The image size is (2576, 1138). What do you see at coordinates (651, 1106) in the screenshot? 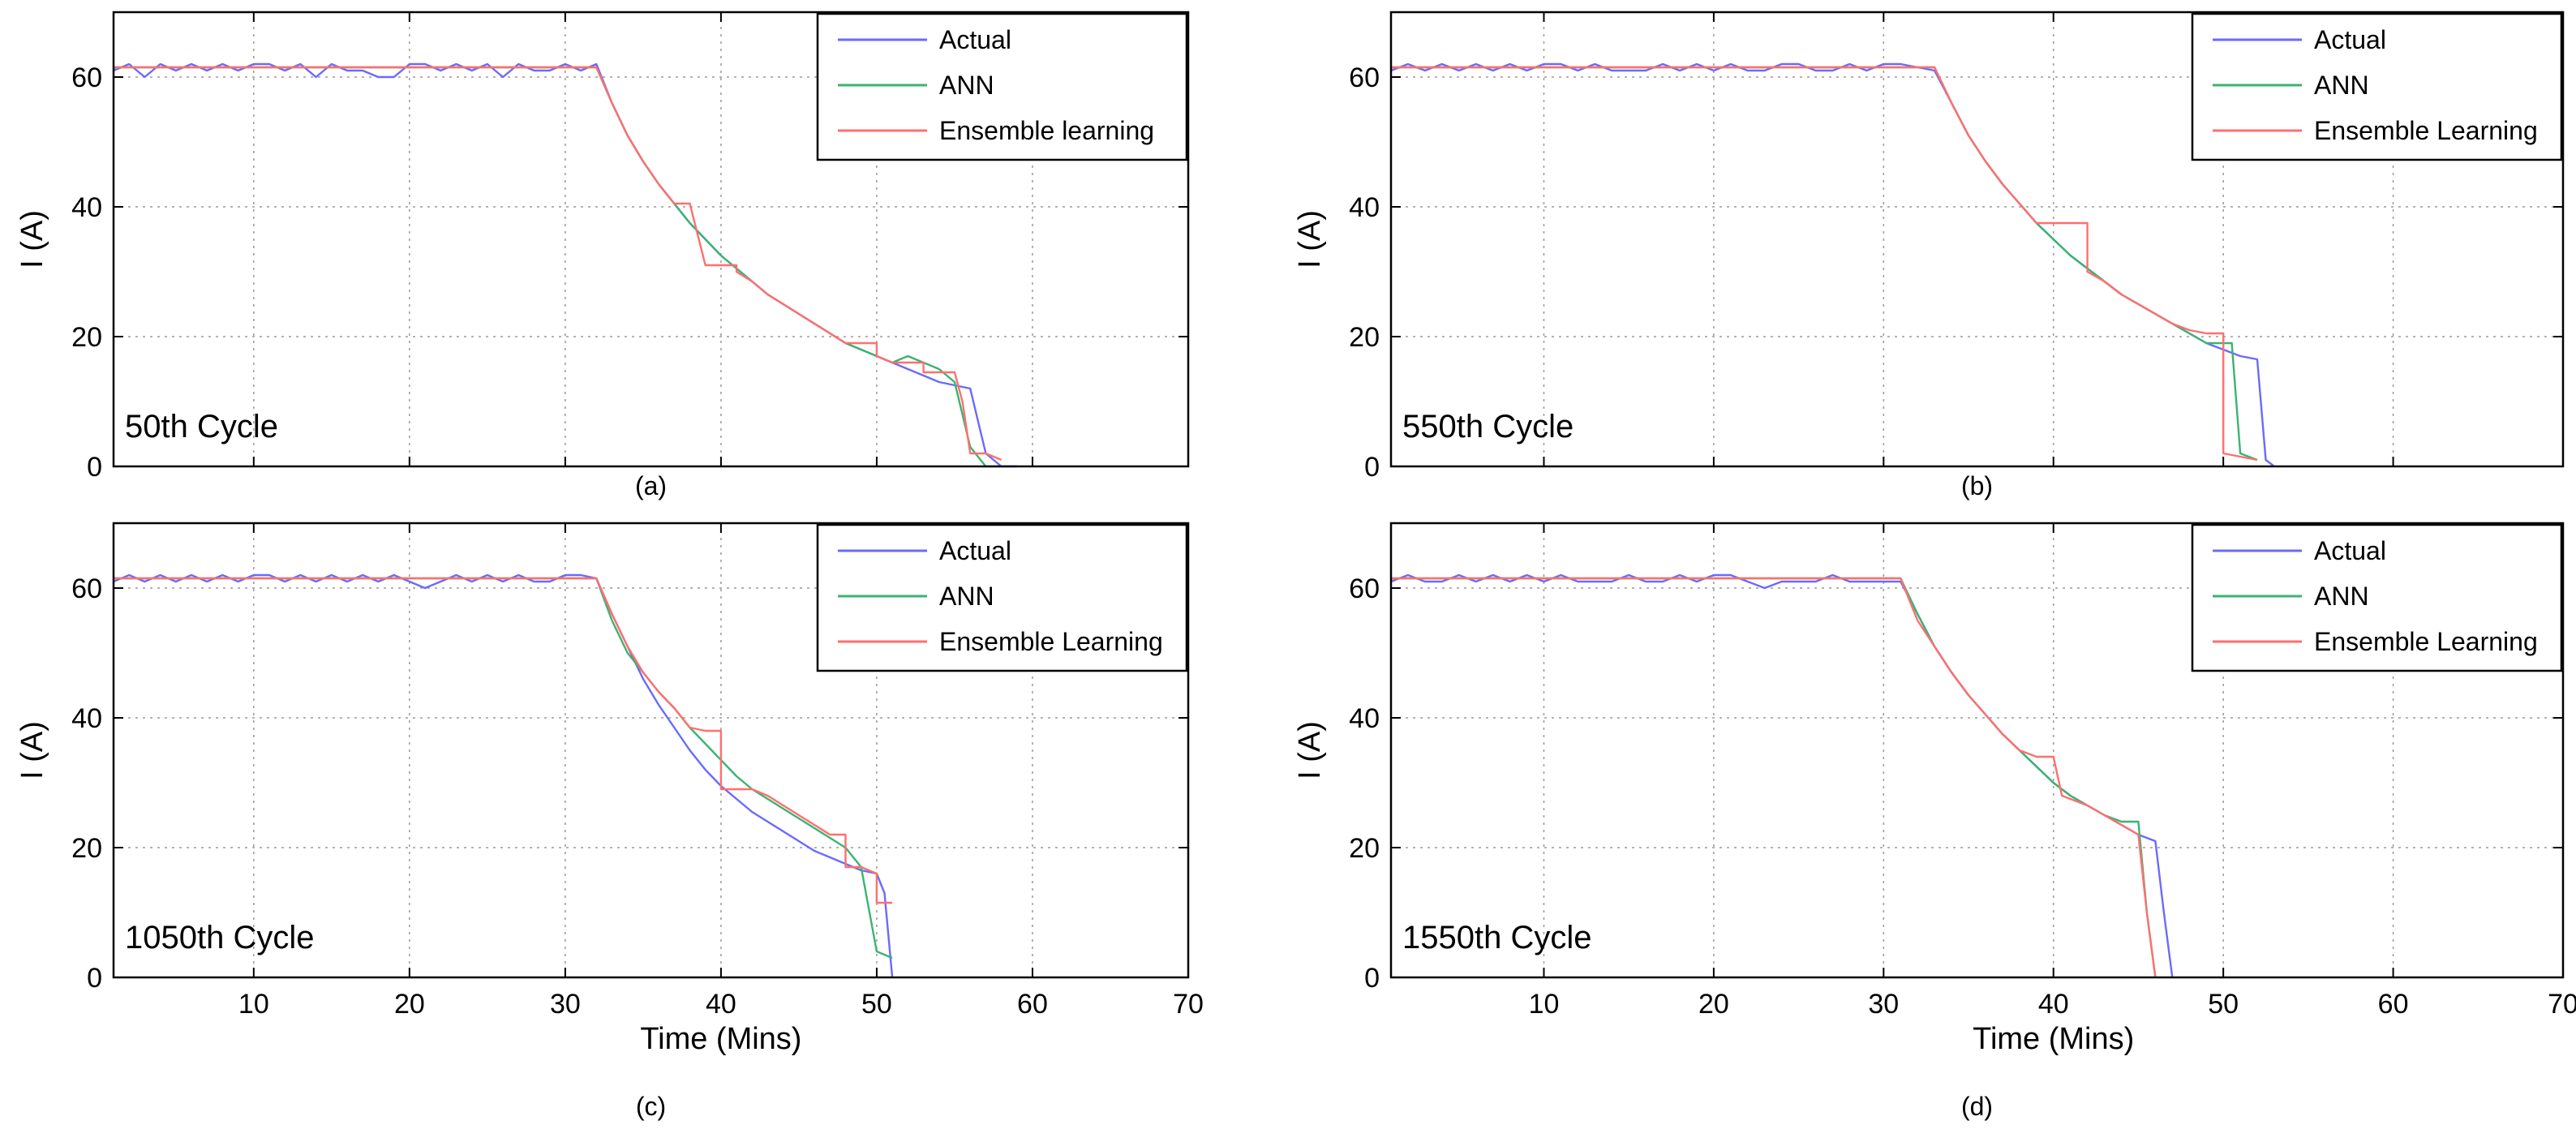
I see `panel-caption: (c)` at bounding box center [651, 1106].